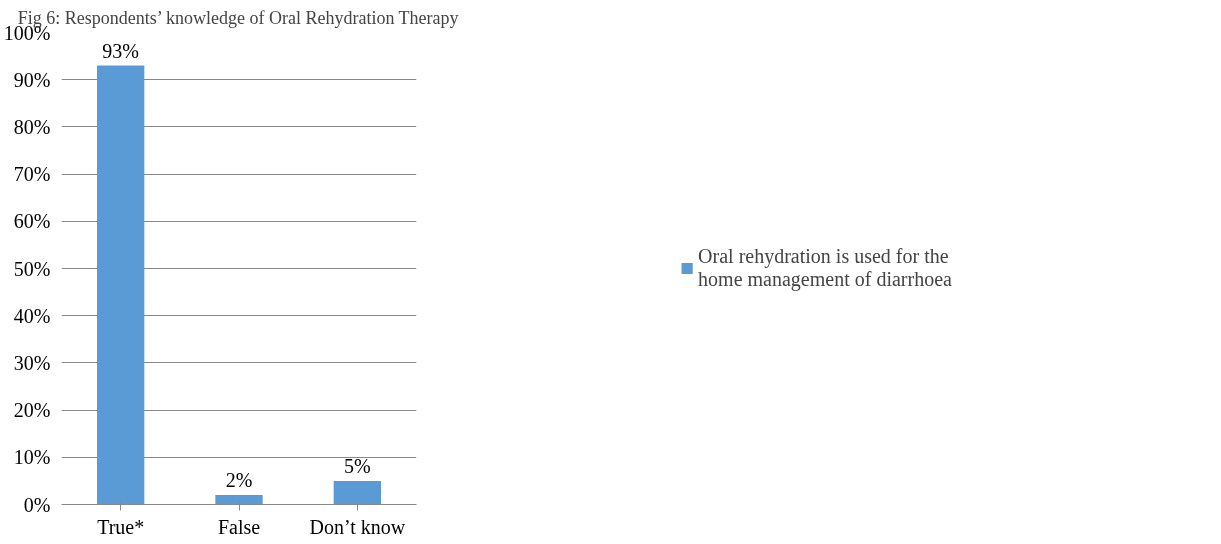 The image size is (1221, 544). Describe the element at coordinates (121, 526) in the screenshot. I see `x-tick-label: True*` at that location.